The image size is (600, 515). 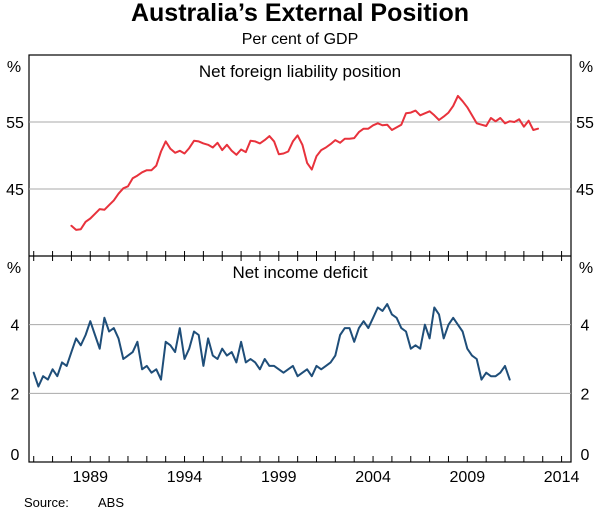 What do you see at coordinates (468, 477) in the screenshot?
I see `x-tick-label-2009: 2009` at bounding box center [468, 477].